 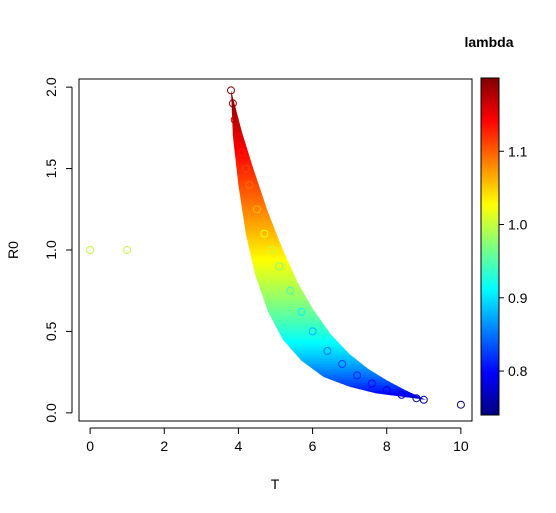 I want to click on y-tick-label: 0.0, so click(x=51, y=413).